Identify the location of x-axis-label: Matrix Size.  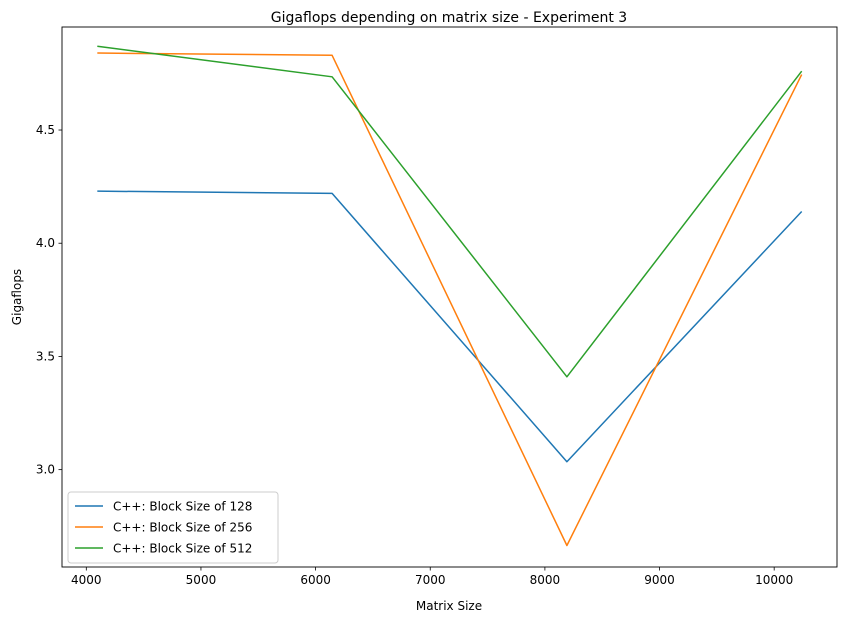
(449, 606).